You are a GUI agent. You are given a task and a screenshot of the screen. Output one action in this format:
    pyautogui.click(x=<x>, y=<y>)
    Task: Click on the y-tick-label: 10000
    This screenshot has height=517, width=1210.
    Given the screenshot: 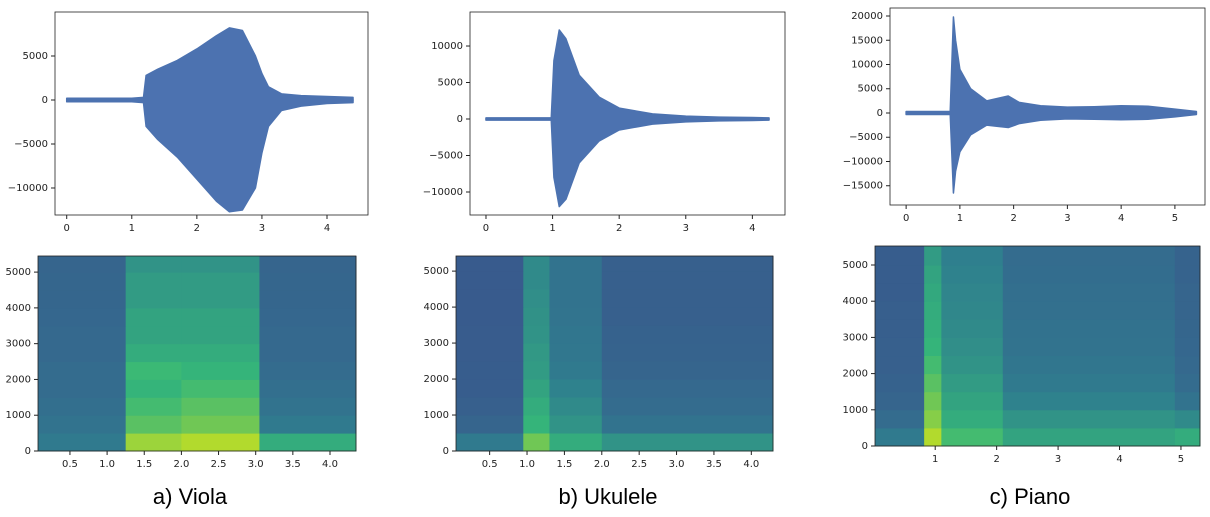 What is the action you would take?
    pyautogui.click(x=447, y=46)
    